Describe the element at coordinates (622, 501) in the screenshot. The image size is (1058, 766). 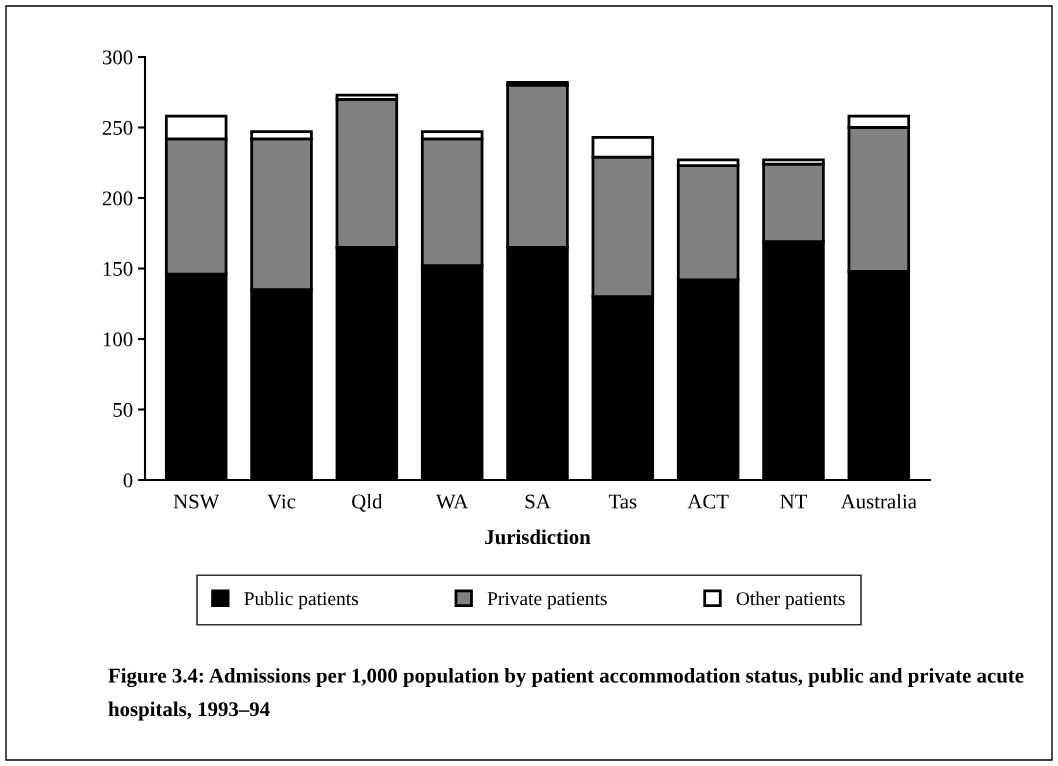
I see `x-tick-label: Tas` at that location.